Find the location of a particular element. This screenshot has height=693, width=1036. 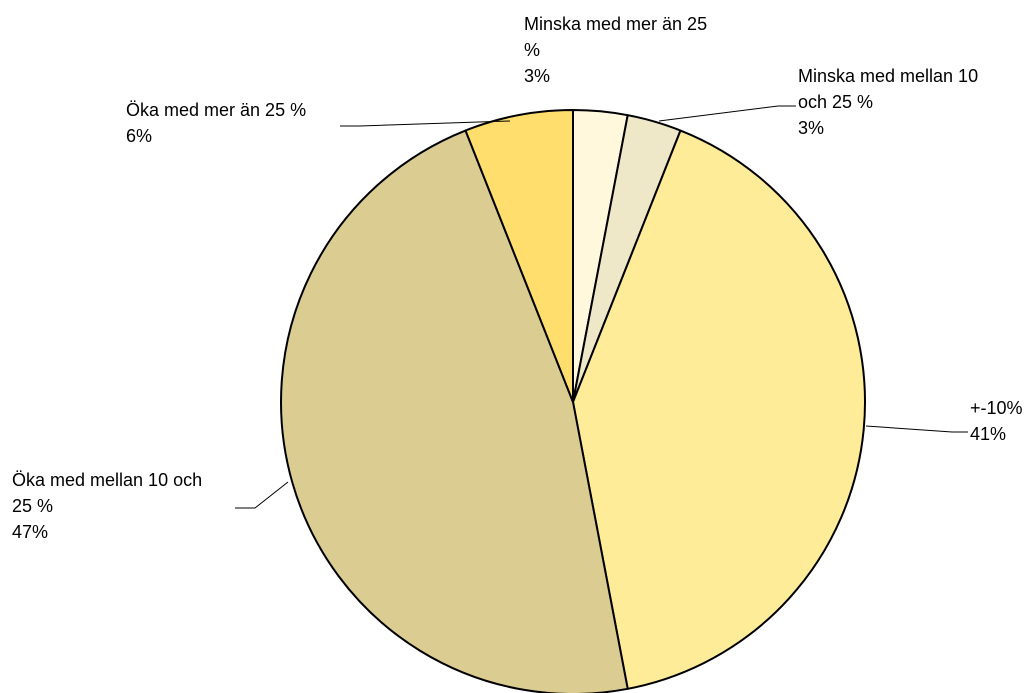

slice-category-label: Öka med mer än 25 % is located at coordinates (216, 110).